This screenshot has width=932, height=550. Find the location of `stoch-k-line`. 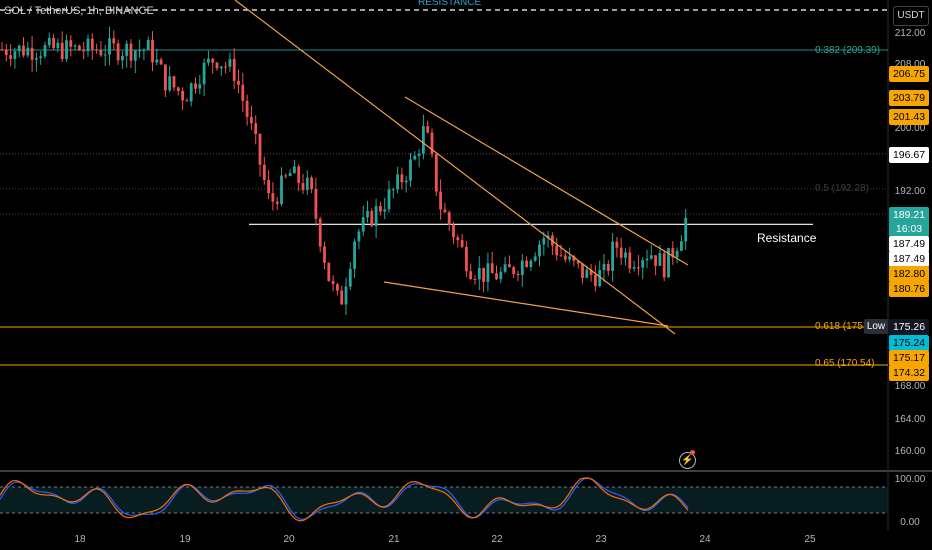

stoch-k-line is located at coordinates (344, 498).